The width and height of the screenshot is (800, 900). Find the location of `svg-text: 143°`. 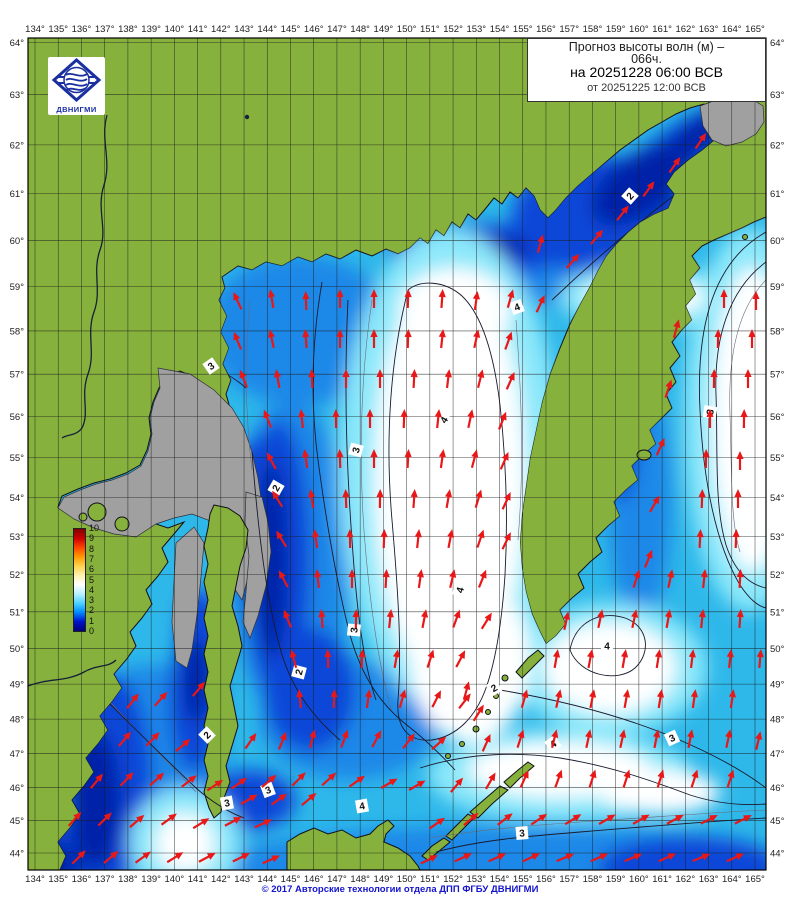

svg-text: 143° is located at coordinates (244, 879).